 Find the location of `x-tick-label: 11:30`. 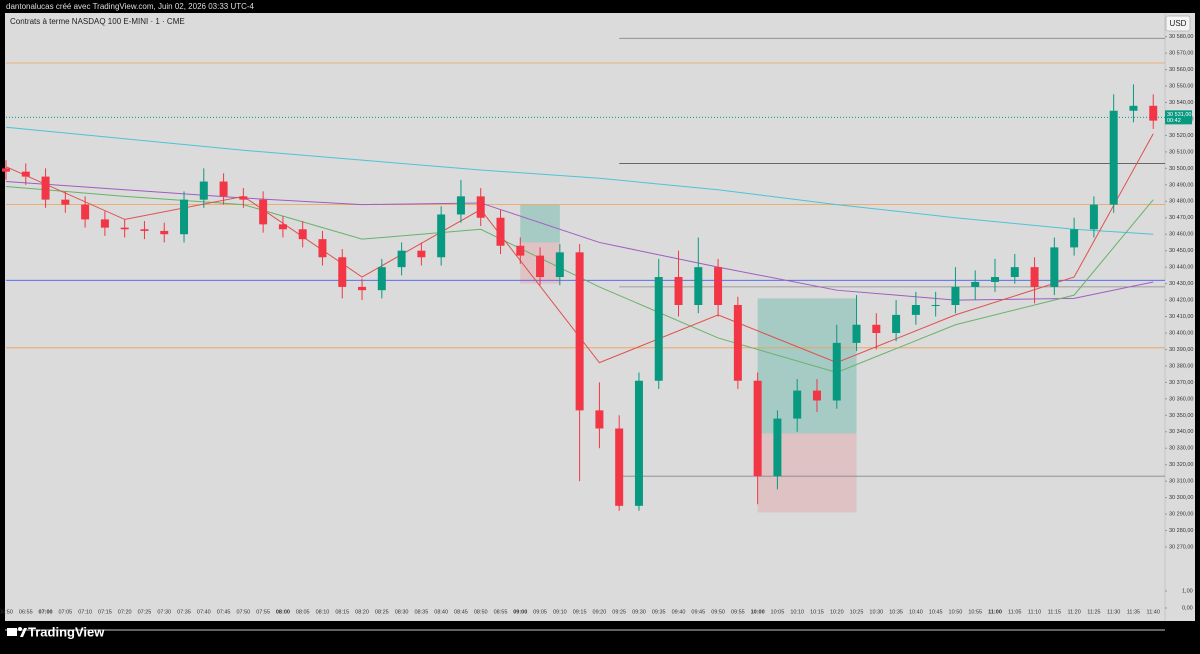

x-tick-label: 11:30 is located at coordinates (1113, 612).